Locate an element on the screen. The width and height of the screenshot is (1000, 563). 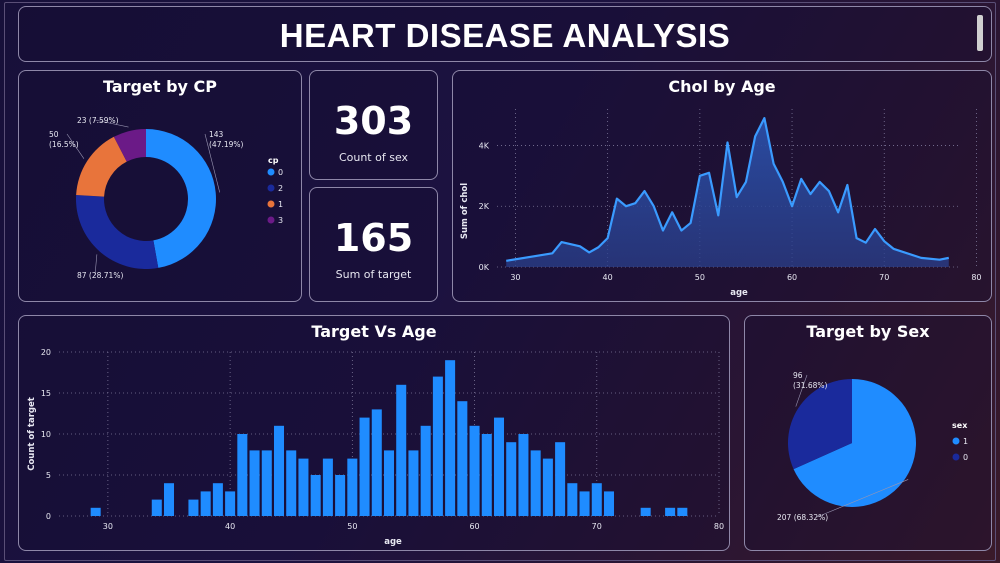
count-of-sex-card: 303 Count of sex is located at coordinates (373, 125).